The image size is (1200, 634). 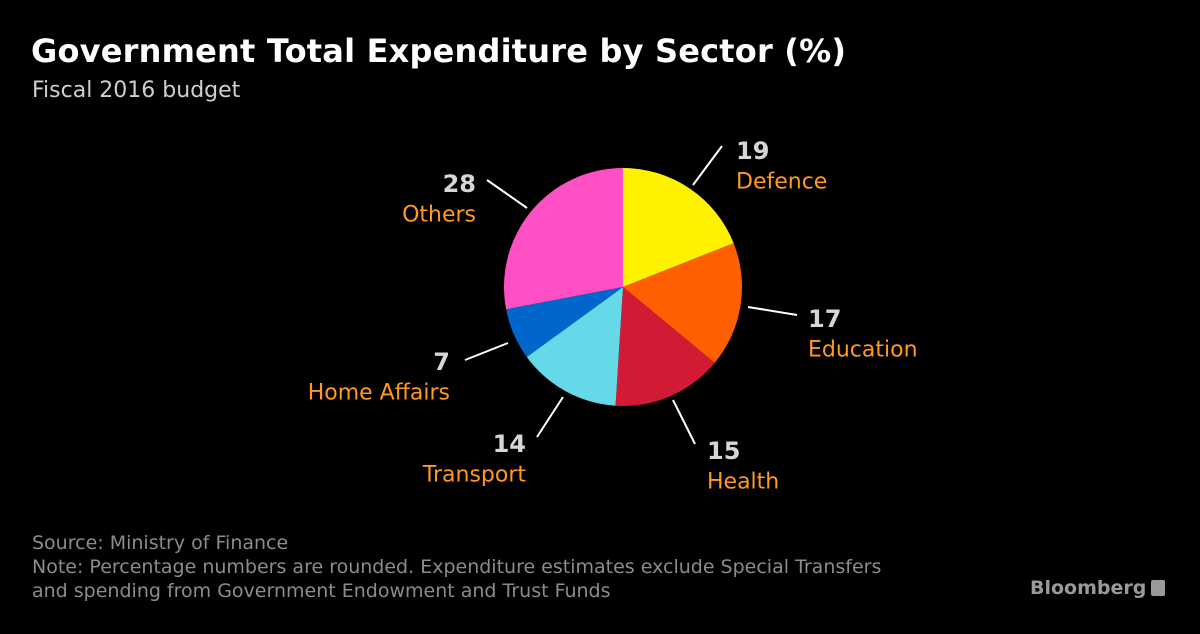 What do you see at coordinates (136, 90) in the screenshot?
I see `chart-subtitle: Fiscal 2016 budget` at bounding box center [136, 90].